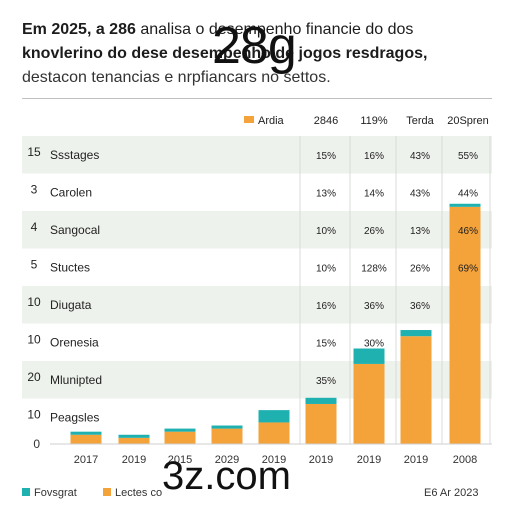 Image resolution: width=512 pixels, height=512 pixels. I want to click on row-label: Diugata, so click(71, 305).